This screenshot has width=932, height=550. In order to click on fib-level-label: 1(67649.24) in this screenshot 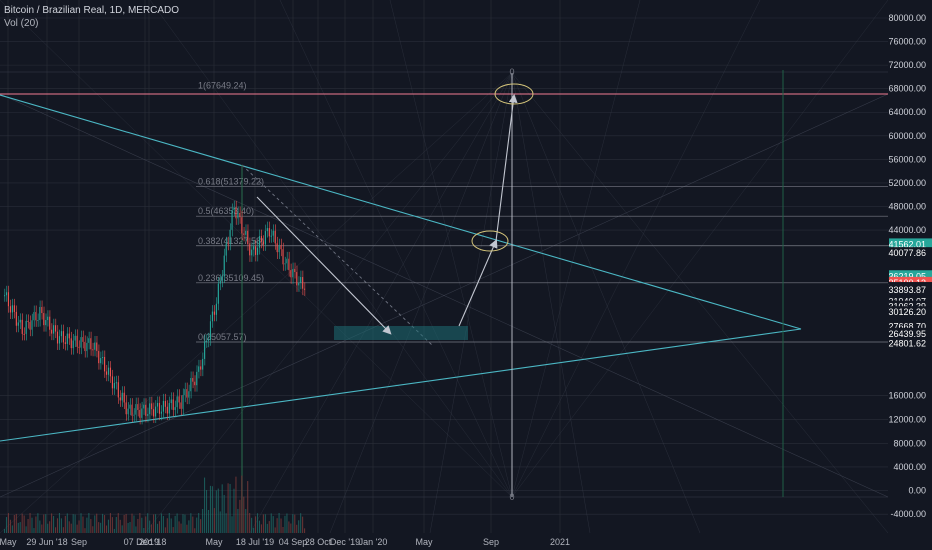, I will do `click(222, 86)`.